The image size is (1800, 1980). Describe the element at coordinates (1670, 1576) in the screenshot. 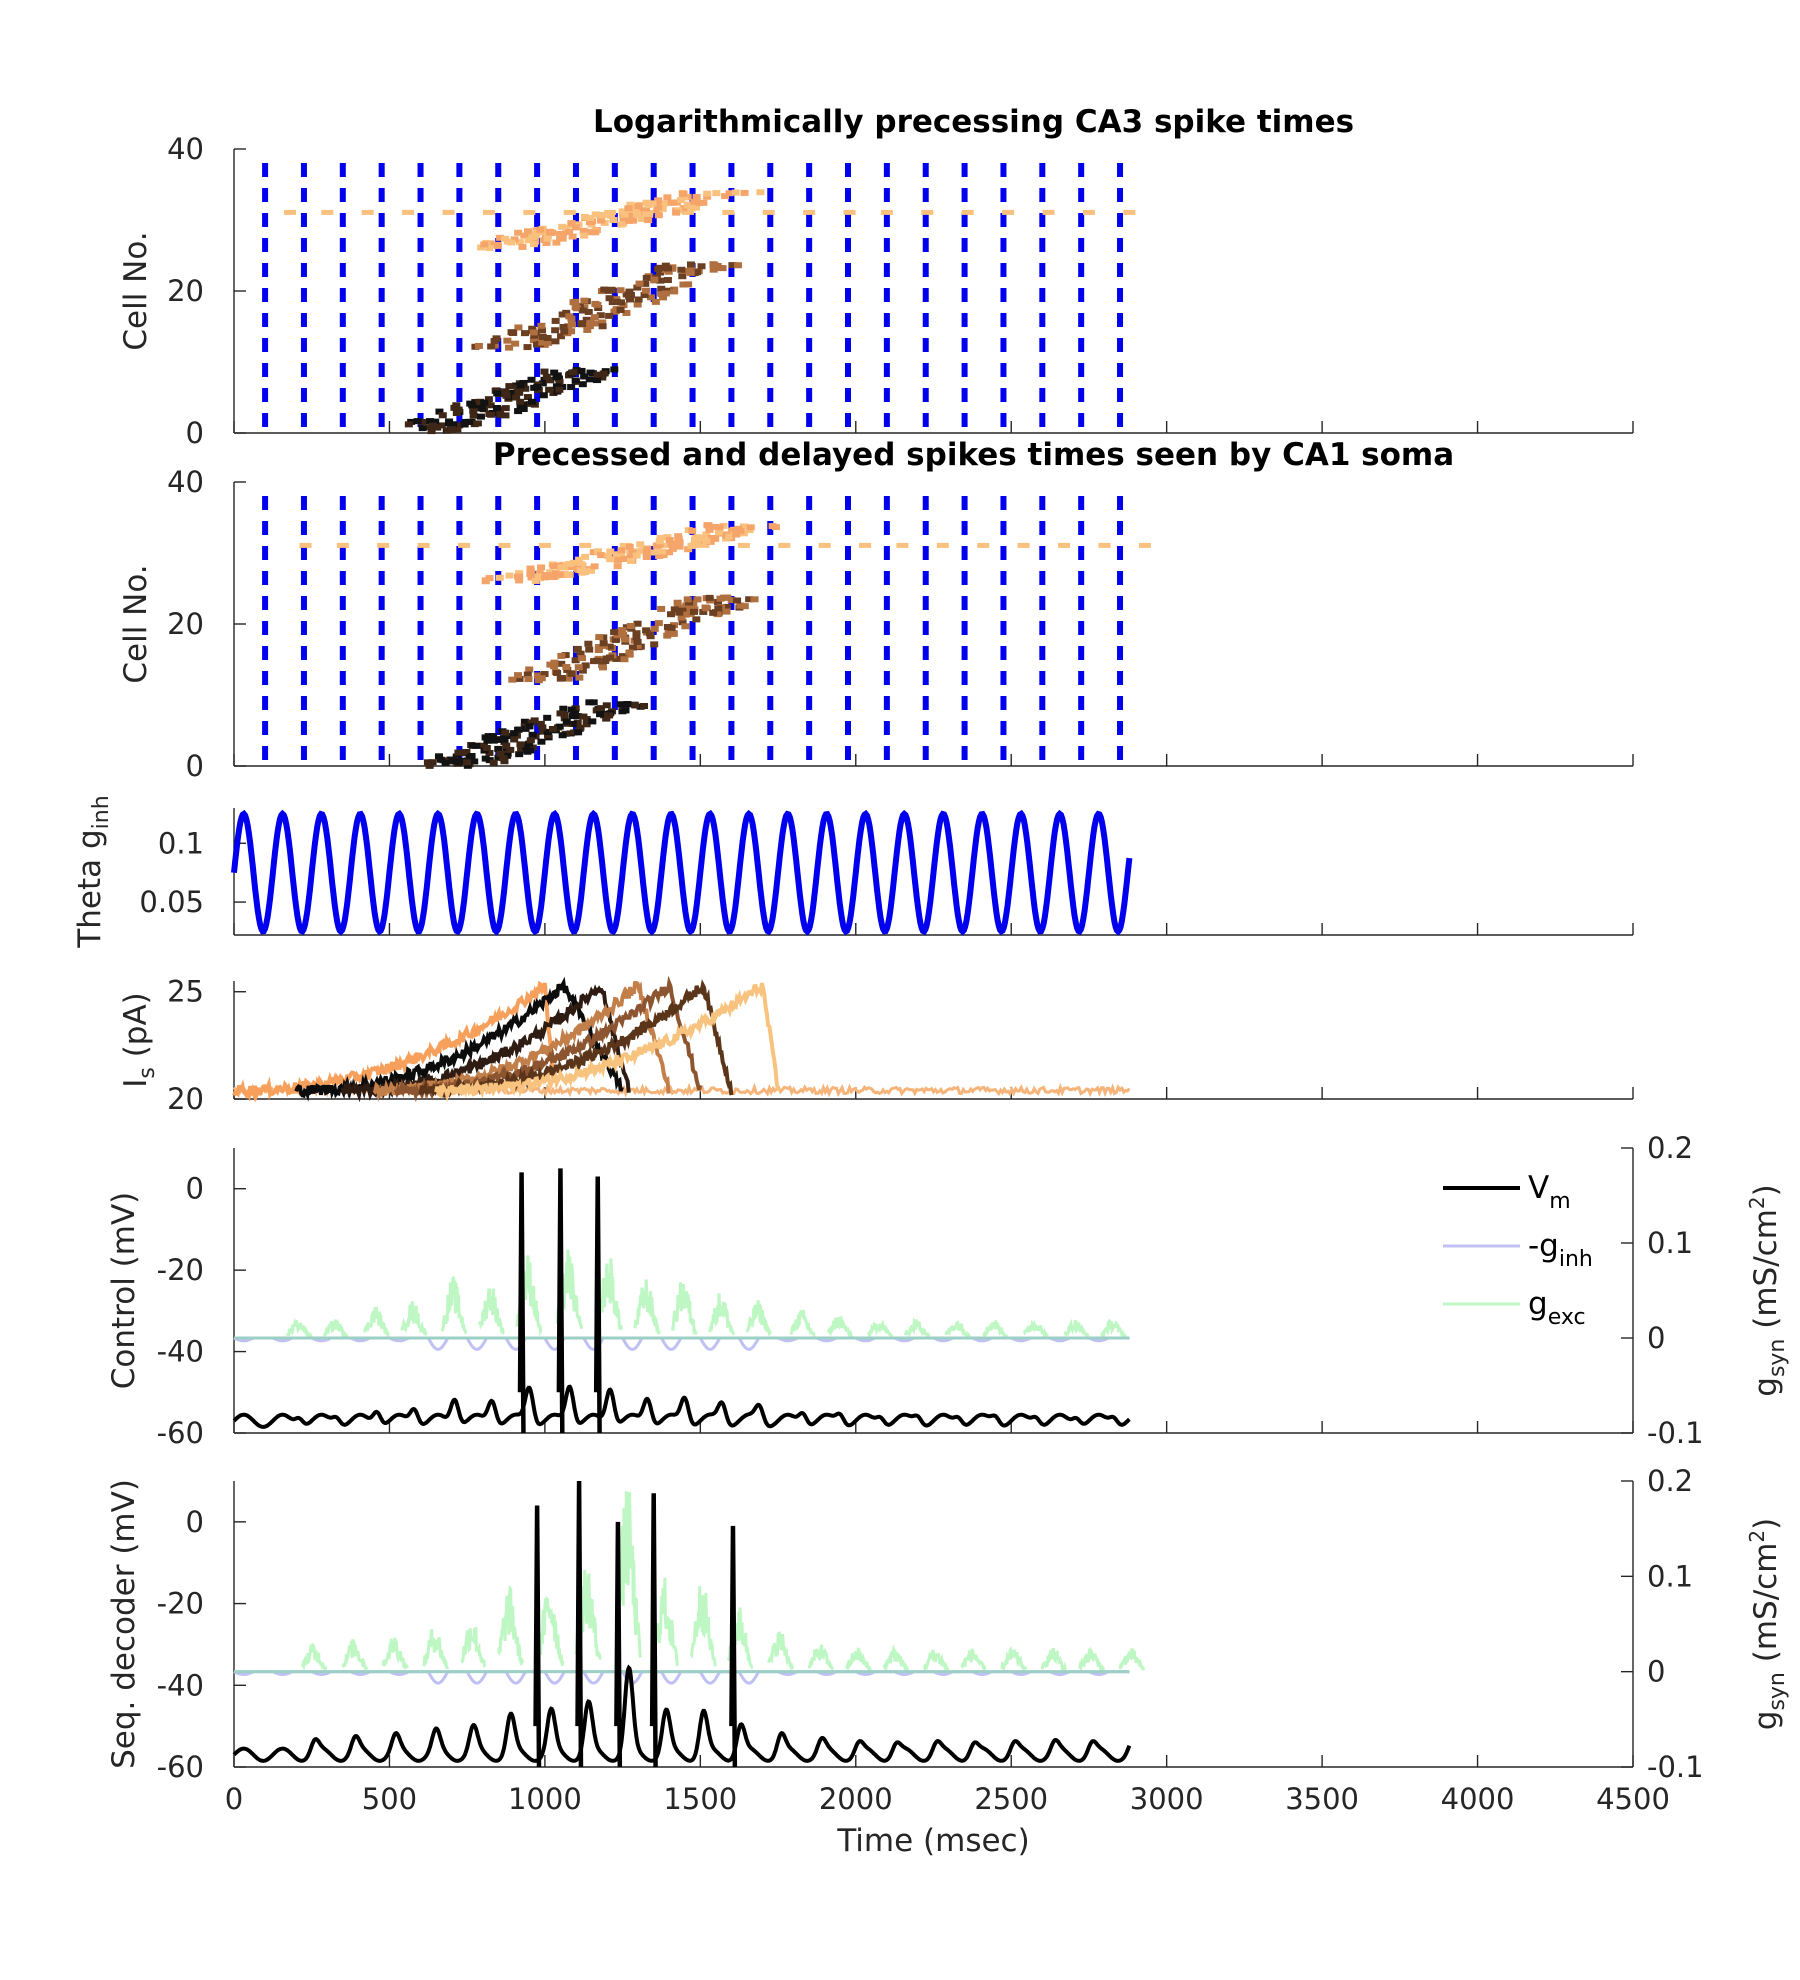

I see `y2-tick-label: 0.1` at that location.